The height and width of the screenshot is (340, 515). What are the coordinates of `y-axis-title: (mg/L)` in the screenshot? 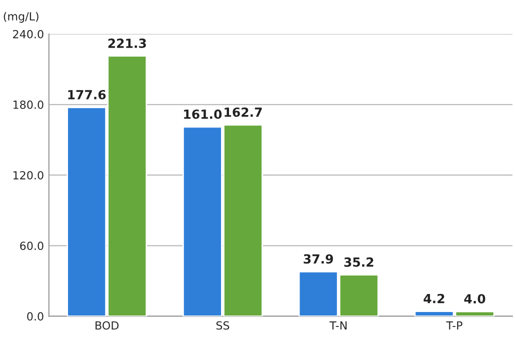 It's located at (21, 17).